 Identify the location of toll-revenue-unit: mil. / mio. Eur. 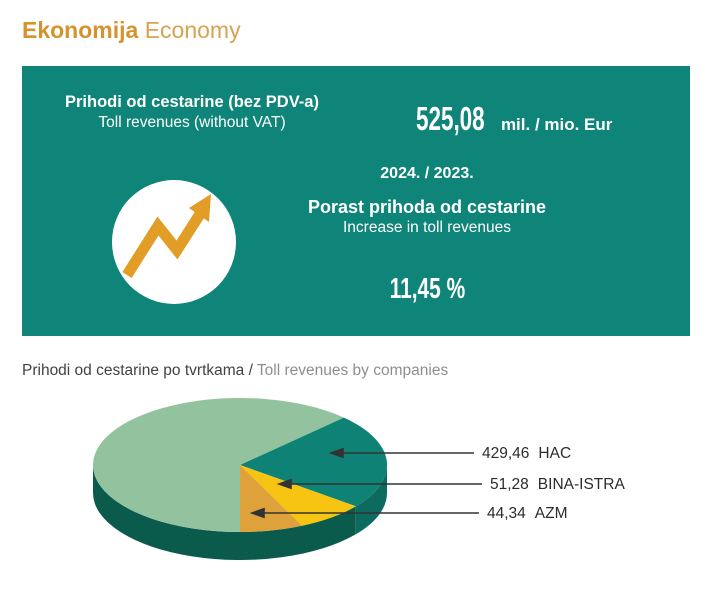
(556, 124).